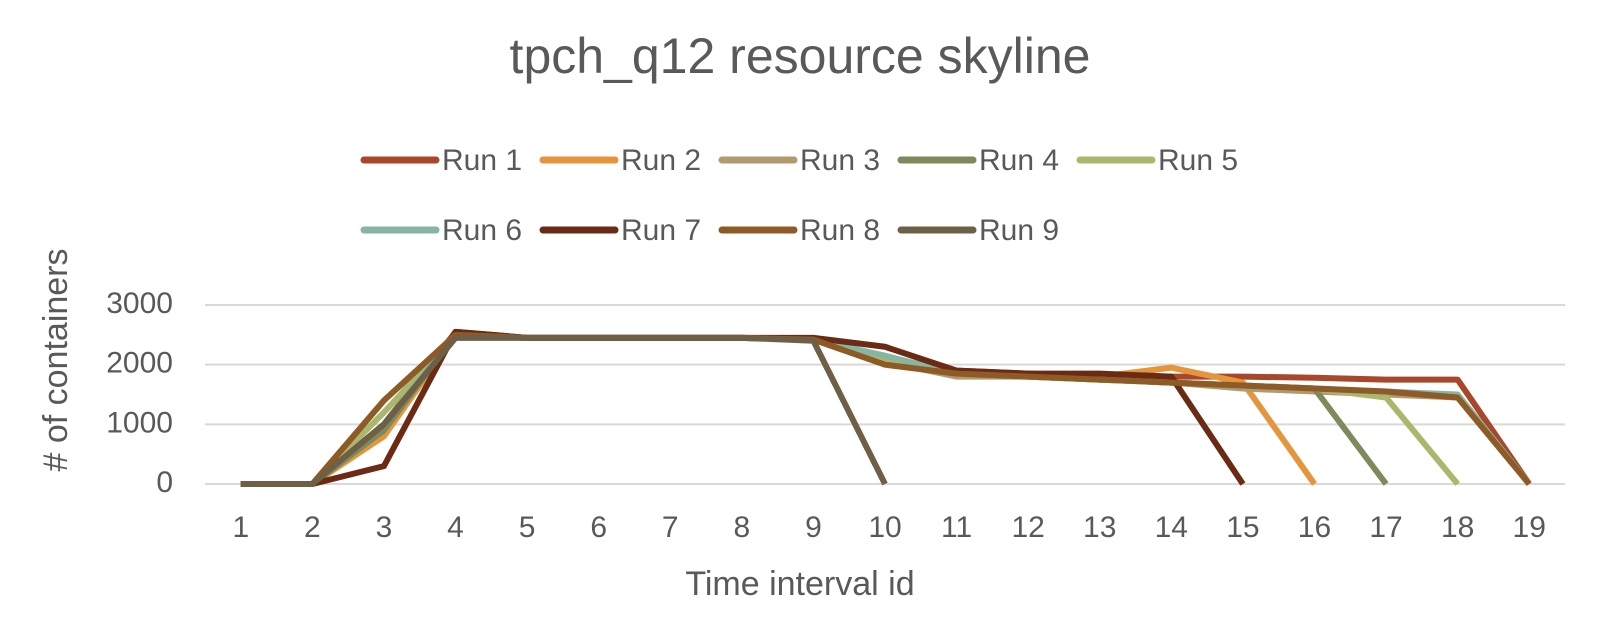  What do you see at coordinates (1099, 527) in the screenshot?
I see `x-tick-label: 13` at bounding box center [1099, 527].